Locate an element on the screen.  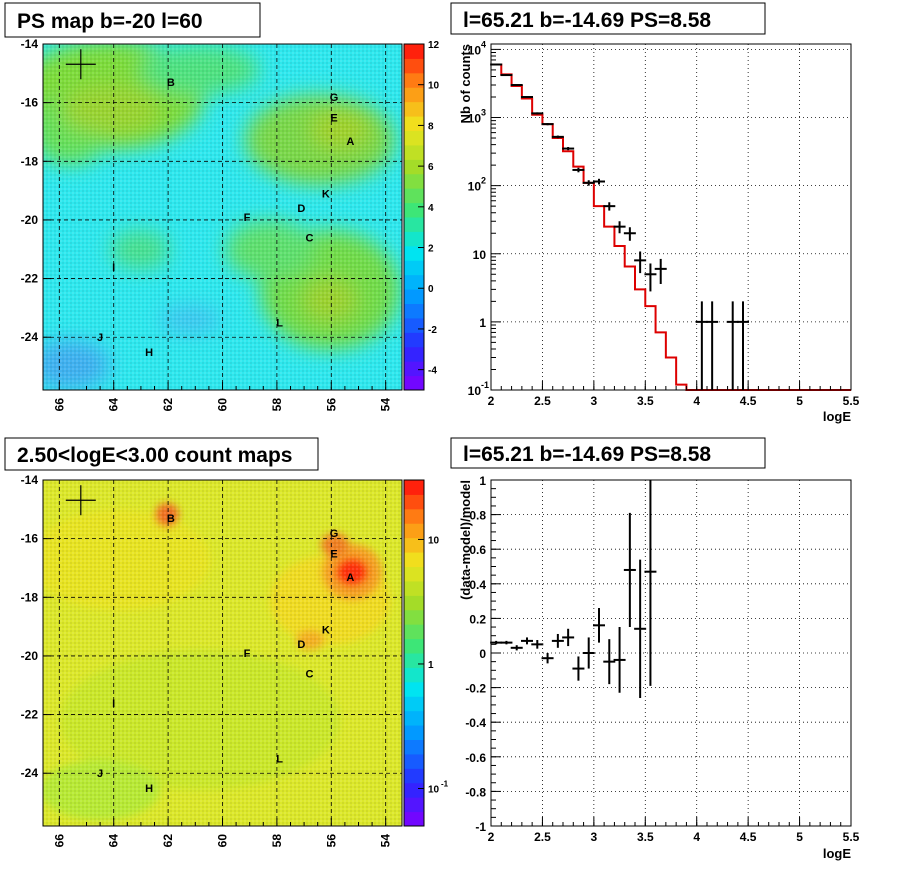
x-tick-label: 3.5 is located at coordinates (645, 401).